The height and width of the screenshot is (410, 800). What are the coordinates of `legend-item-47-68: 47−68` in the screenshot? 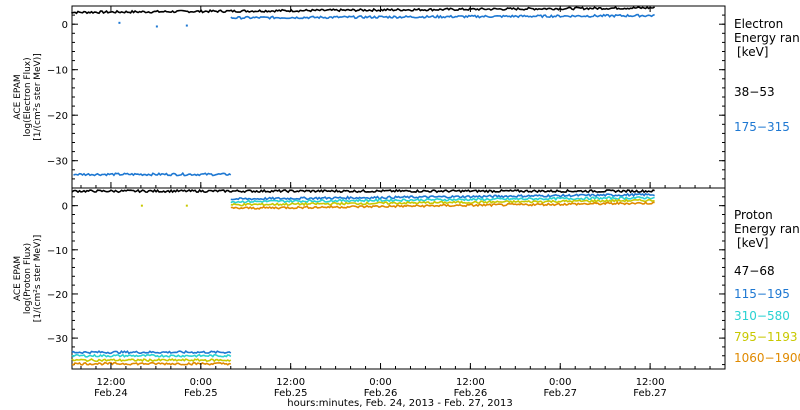 It's located at (754, 271).